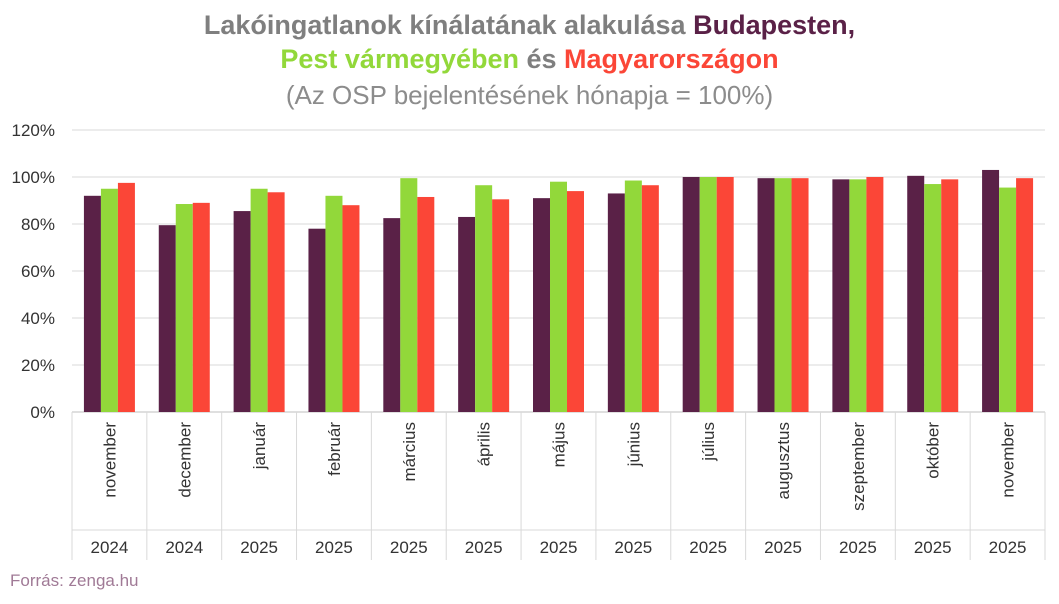  Describe the element at coordinates (484, 444) in the screenshot. I see `x-tick-label: április` at that location.